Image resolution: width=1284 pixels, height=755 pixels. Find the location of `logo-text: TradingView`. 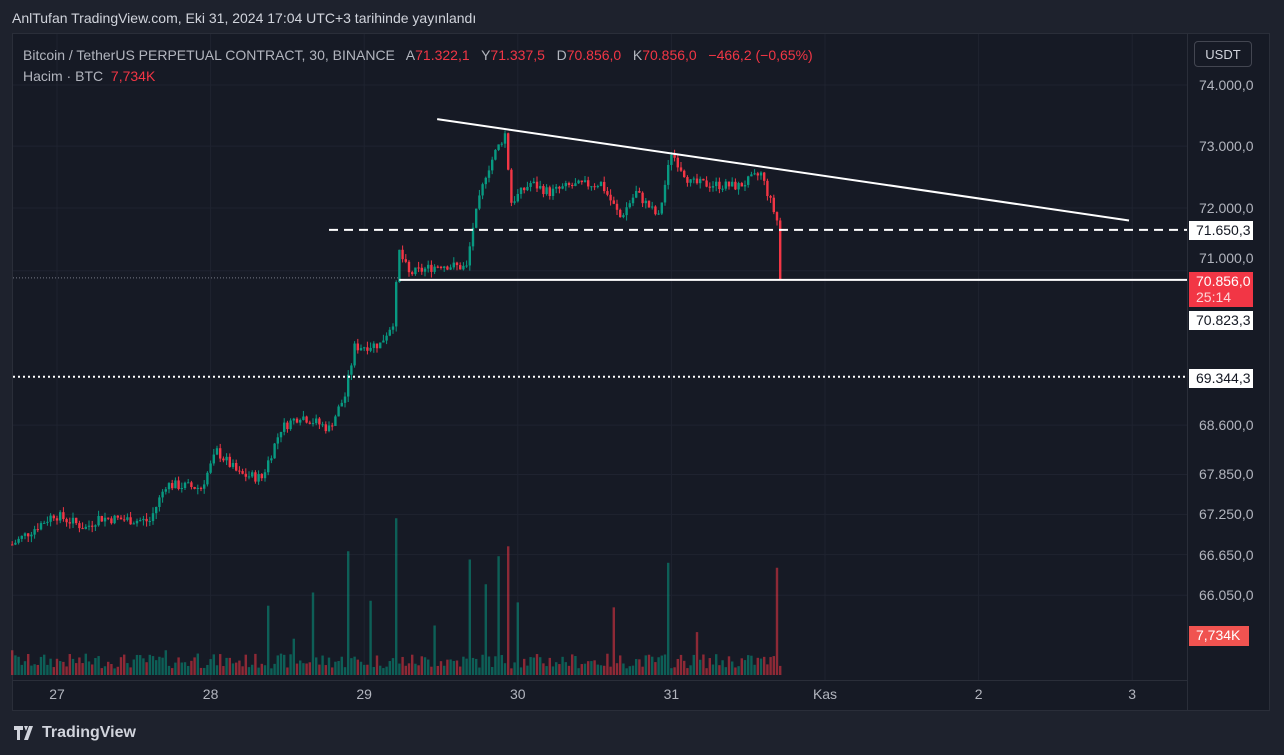

logo-text: TradingView is located at coordinates (89, 732).